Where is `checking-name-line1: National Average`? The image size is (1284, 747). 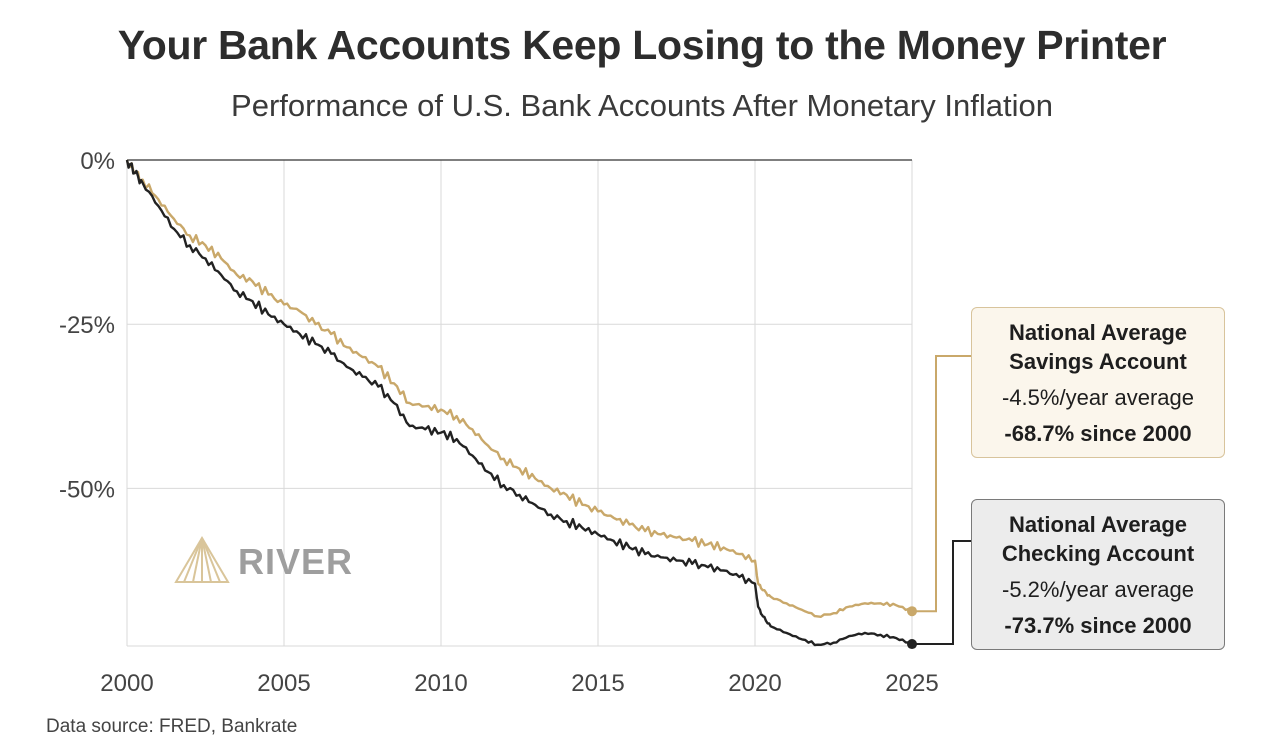 checking-name-line1: National Average is located at coordinates (1098, 524).